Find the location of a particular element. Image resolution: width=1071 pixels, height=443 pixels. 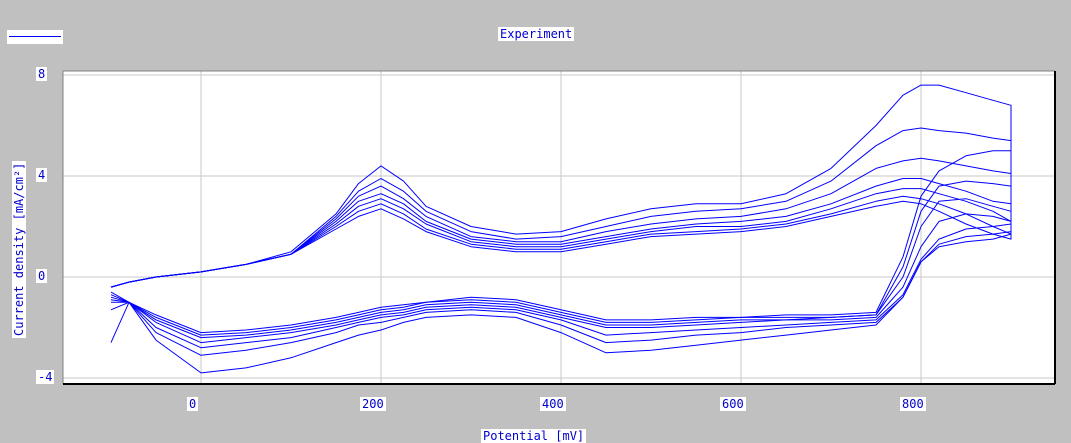

legend-line-sample is located at coordinates (35, 36).